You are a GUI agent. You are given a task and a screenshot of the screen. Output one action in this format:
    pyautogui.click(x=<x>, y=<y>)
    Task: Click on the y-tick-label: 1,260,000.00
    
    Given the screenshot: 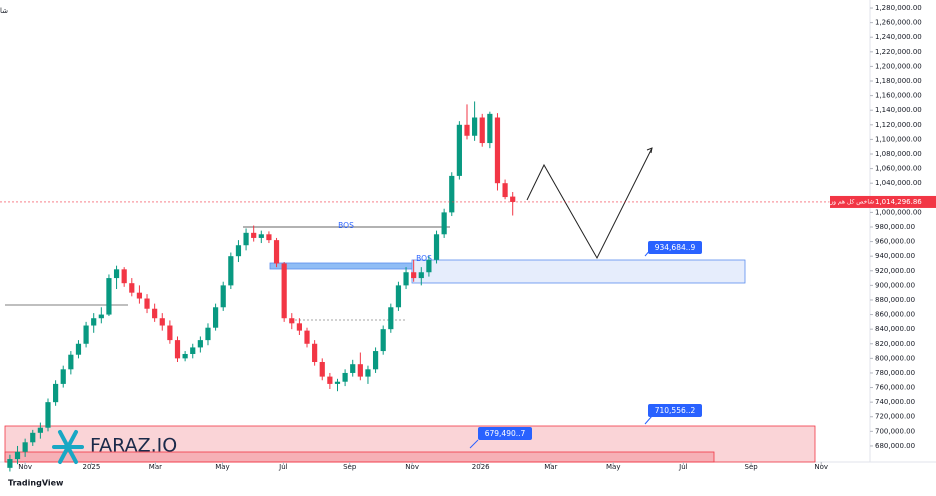 What is the action you would take?
    pyautogui.click(x=898, y=23)
    